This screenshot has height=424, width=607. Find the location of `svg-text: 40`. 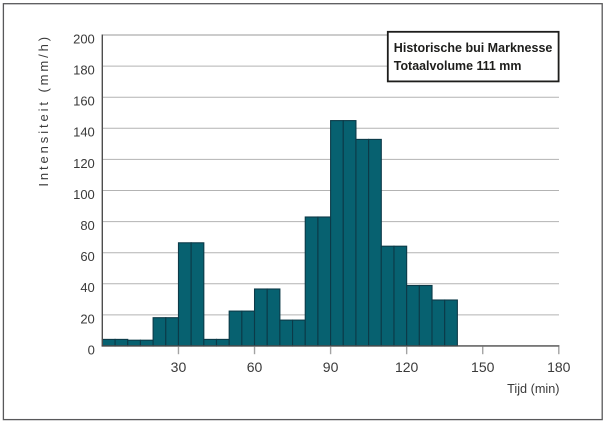

svg-text: 40 is located at coordinates (87, 287).